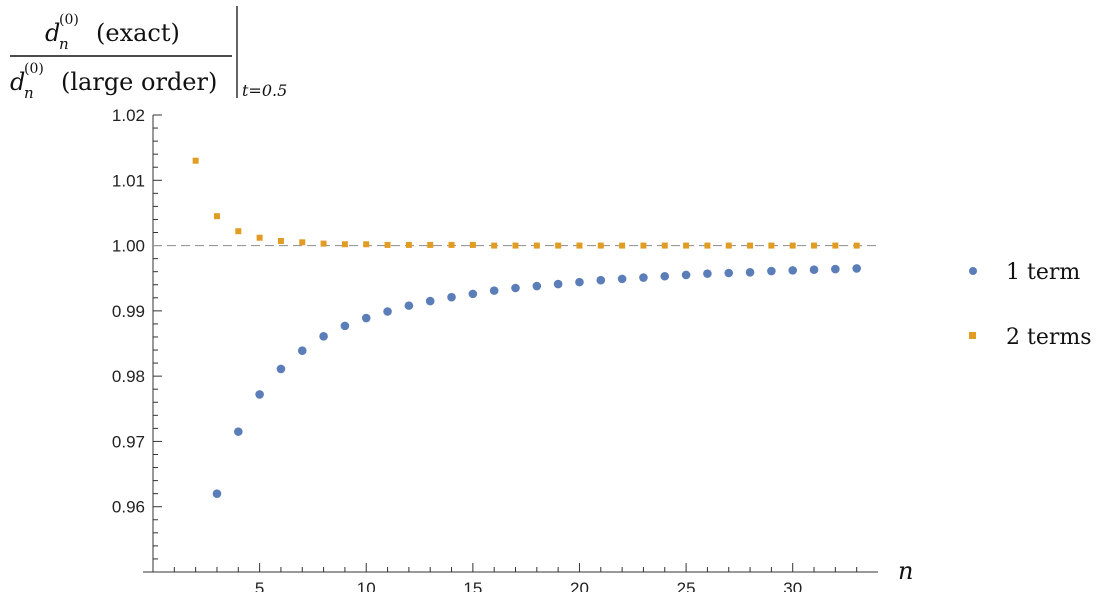 This screenshot has height=592, width=1105. Describe the element at coordinates (579, 585) in the screenshot. I see `x-tick-label: 20` at that location.